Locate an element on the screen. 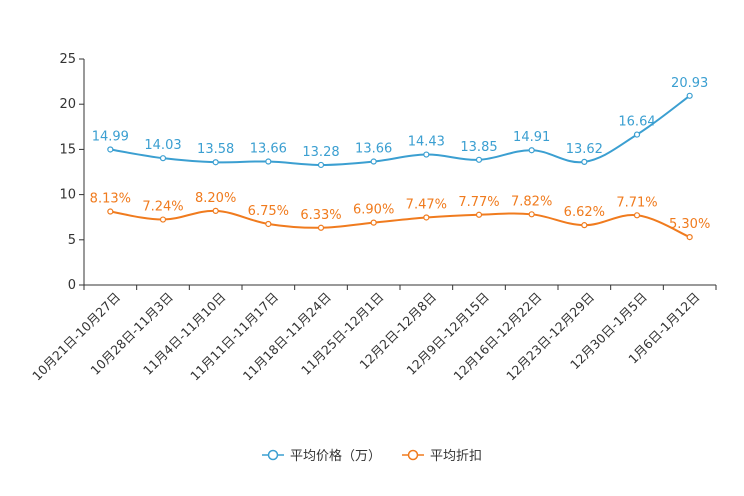 This screenshot has width=744, height=496. data-label: 13.58 is located at coordinates (215, 149).